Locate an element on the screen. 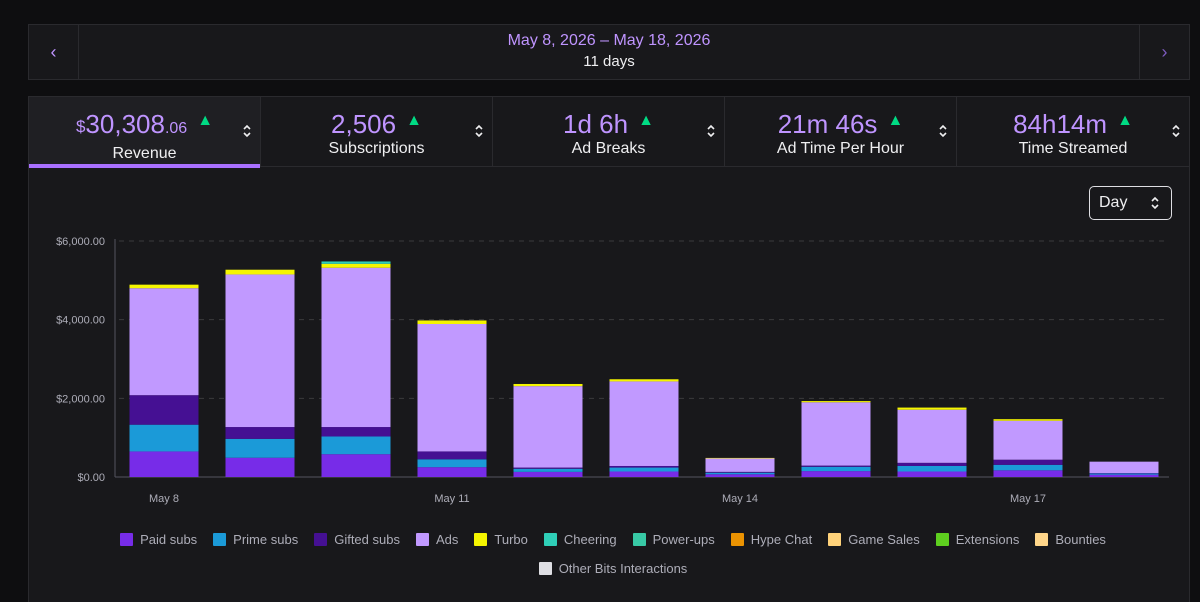 This screenshot has width=1200, height=602. tab-revenue: $30,308.06 ▲ Revenue is located at coordinates (145, 132).